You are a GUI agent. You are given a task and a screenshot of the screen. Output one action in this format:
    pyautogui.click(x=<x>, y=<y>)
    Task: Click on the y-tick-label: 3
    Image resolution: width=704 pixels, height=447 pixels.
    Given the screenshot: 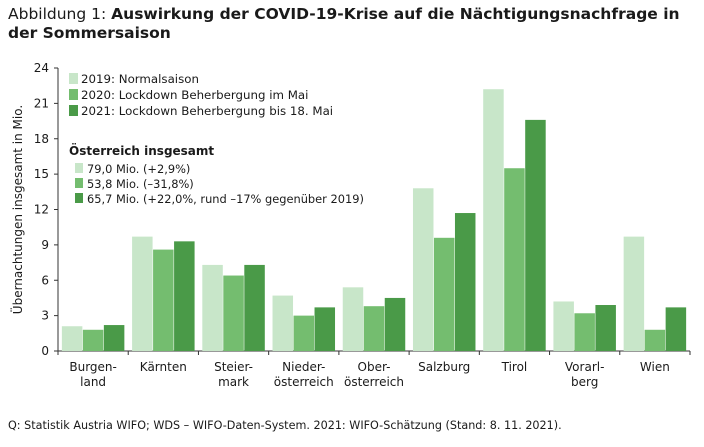 What is the action you would take?
    pyautogui.click(x=45, y=316)
    